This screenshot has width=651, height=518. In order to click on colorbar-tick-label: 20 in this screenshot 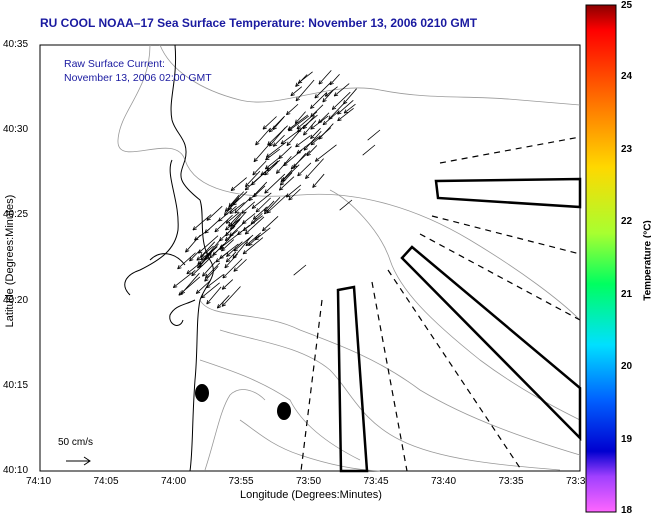, I will do `click(627, 367)`.